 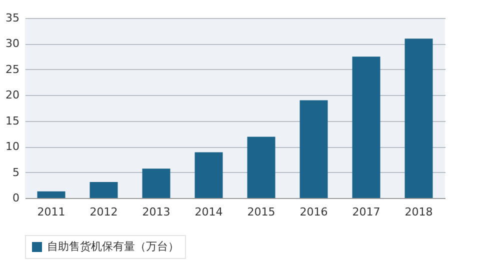 I want to click on y-tick-label: 25, so click(x=13, y=69).